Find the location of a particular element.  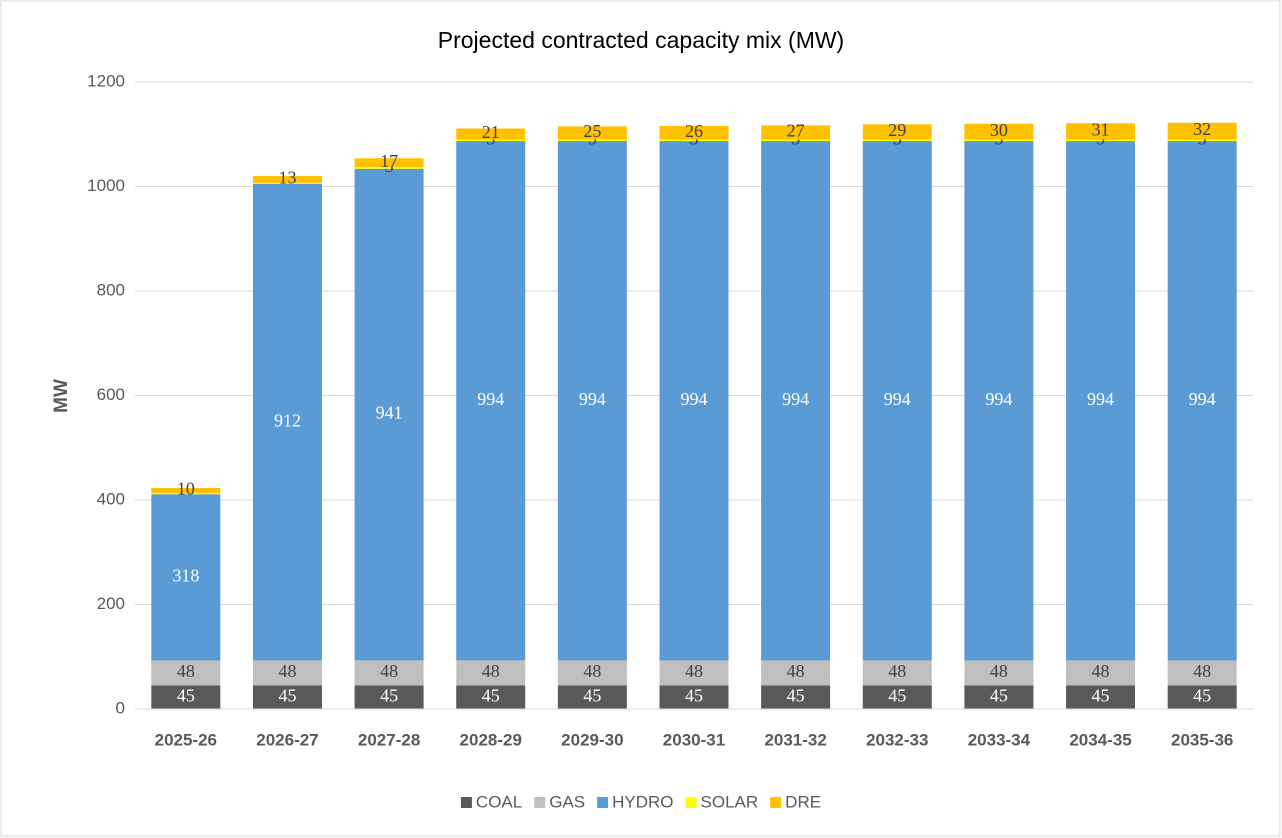

data-label: 941 is located at coordinates (389, 413).